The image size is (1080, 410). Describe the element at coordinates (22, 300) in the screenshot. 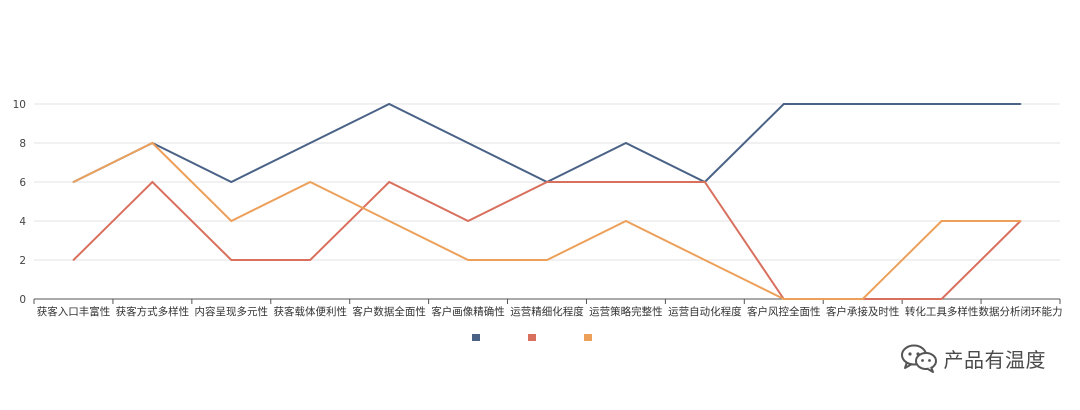

I see `y-tick-label: 0` at that location.